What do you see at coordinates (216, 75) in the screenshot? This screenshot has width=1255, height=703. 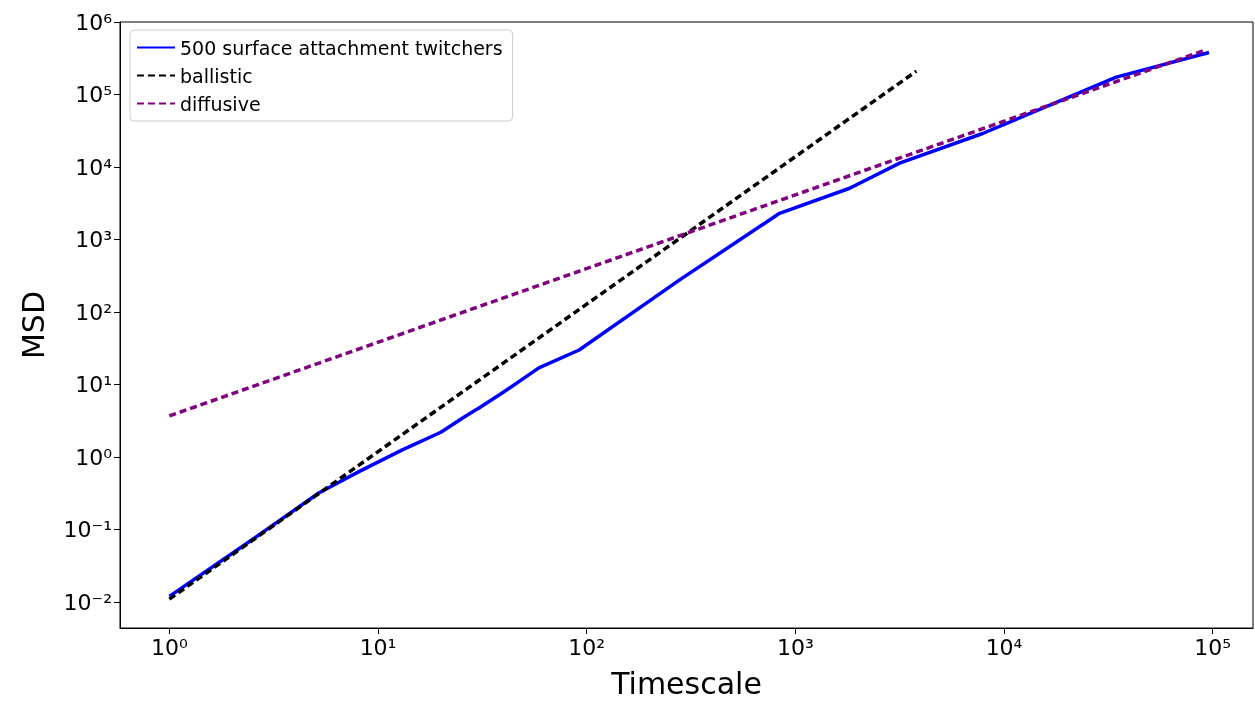 I see `legend-label: ballistic` at bounding box center [216, 75].